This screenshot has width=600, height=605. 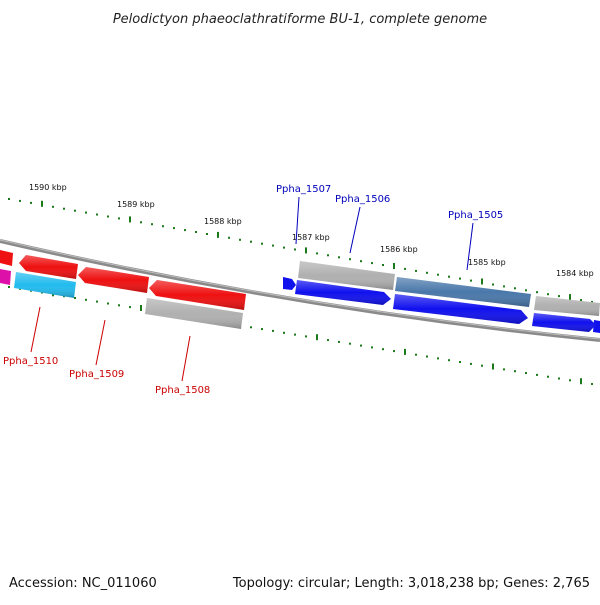 I want to click on label-ppha-1505: Ppha_1505, so click(x=475, y=215).